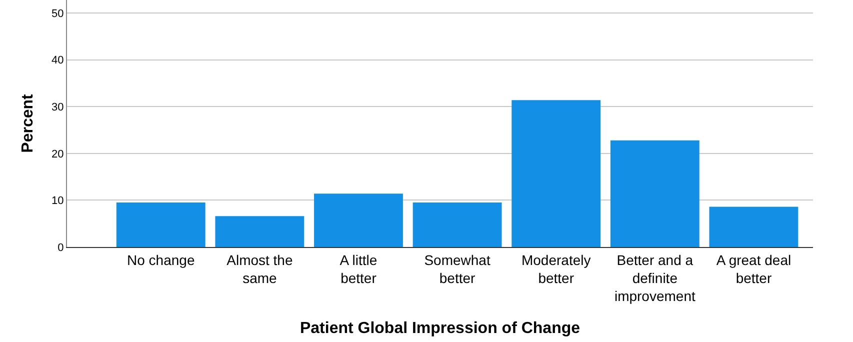  I want to click on x-tick-label: Better and a definite improvement, so click(655, 278).